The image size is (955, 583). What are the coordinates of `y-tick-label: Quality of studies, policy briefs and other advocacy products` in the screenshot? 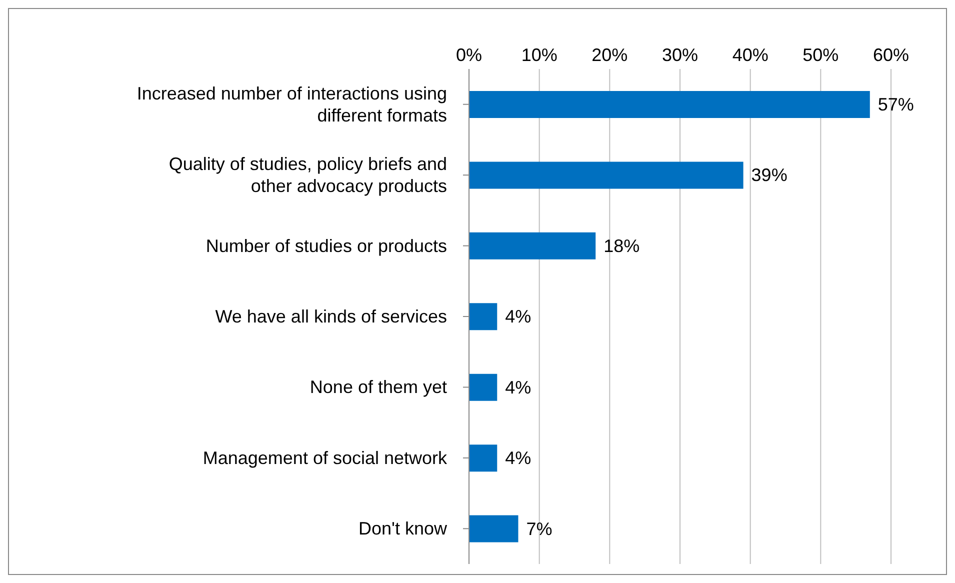 It's located at (307, 175).